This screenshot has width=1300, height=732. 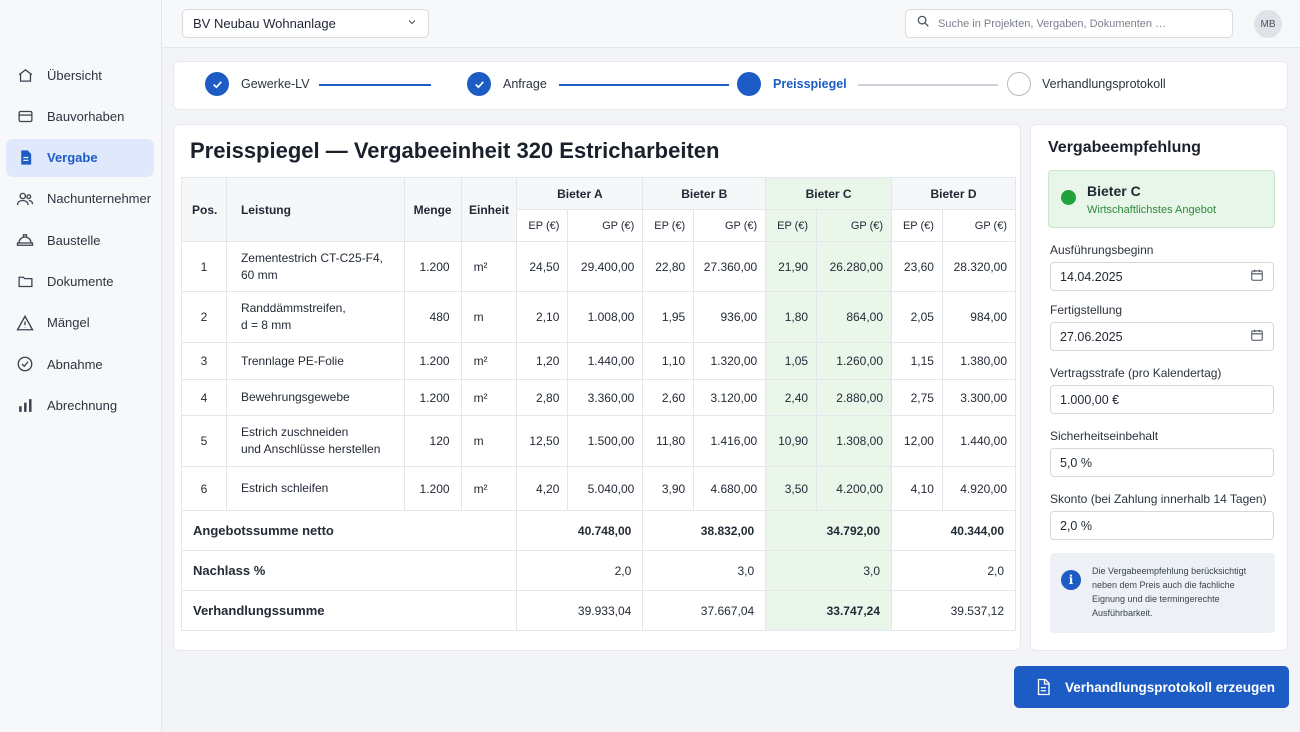 What do you see at coordinates (730, 397) in the screenshot?
I see `cell-gp: 3.120,00` at bounding box center [730, 397].